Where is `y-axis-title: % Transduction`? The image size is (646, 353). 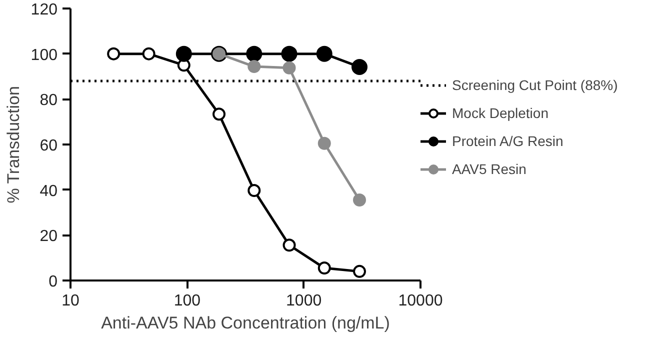 y-axis-title: % Transduction is located at coordinates (13, 145).